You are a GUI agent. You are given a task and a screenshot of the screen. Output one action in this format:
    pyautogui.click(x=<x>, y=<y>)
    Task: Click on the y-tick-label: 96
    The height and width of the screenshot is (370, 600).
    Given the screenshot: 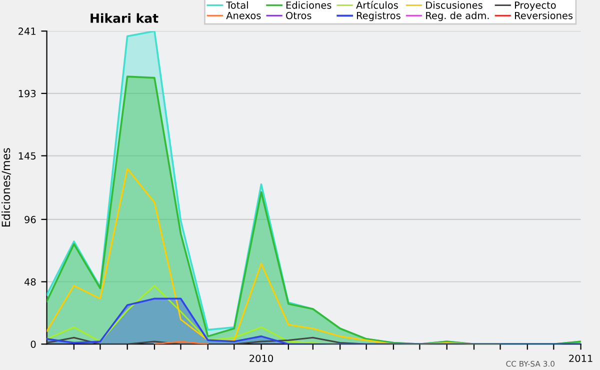 What is the action you would take?
    pyautogui.click(x=30, y=220)
    